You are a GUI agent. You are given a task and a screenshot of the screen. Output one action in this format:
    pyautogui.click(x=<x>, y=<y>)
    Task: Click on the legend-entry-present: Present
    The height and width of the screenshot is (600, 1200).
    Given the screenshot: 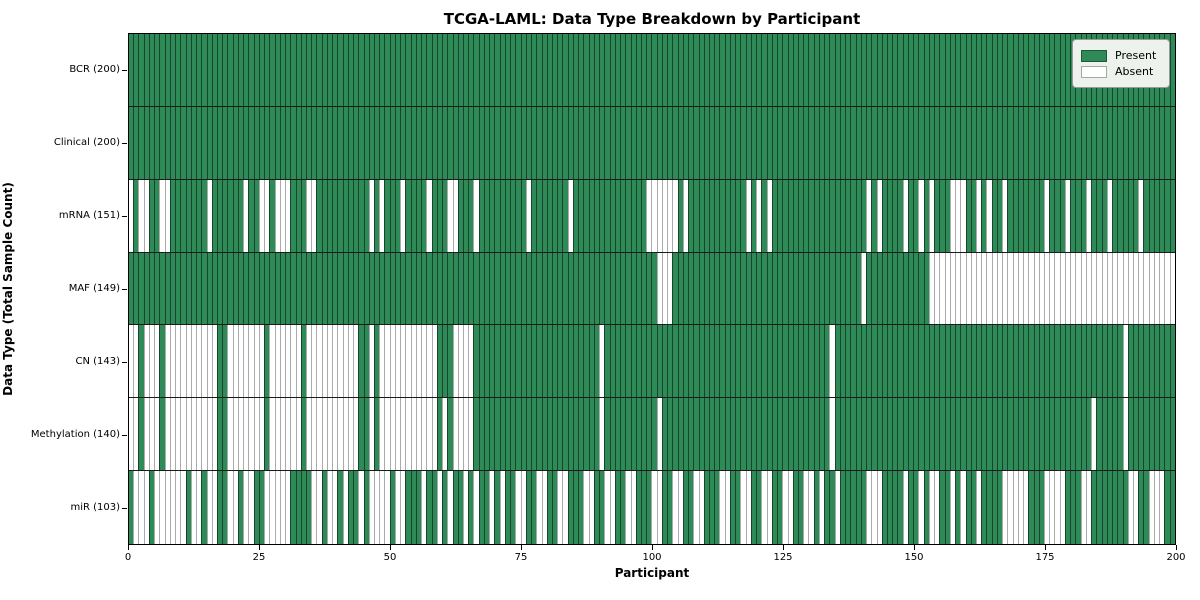 What is the action you would take?
    pyautogui.click(x=1121, y=55)
    